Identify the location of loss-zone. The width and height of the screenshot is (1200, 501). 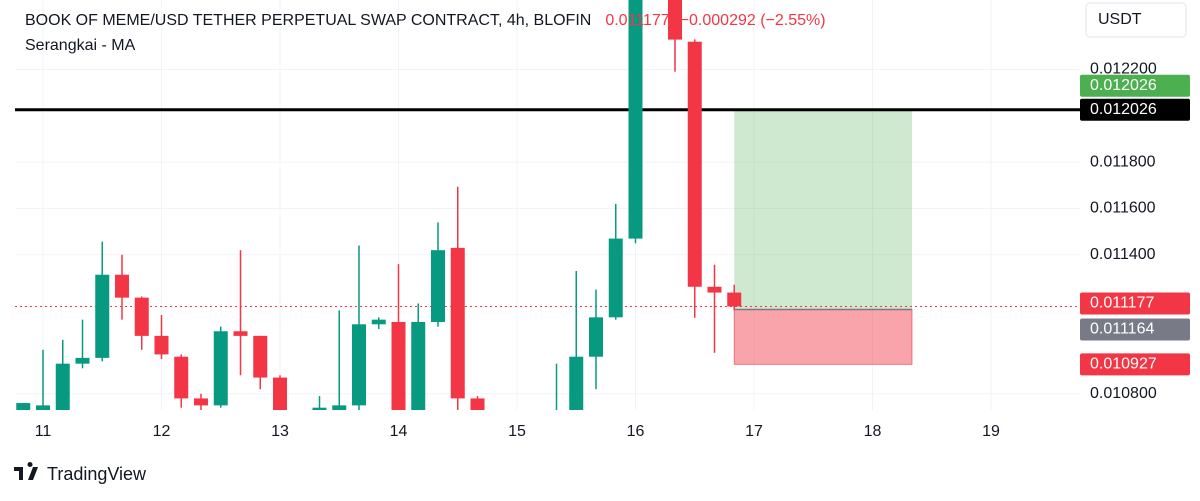
(823, 336).